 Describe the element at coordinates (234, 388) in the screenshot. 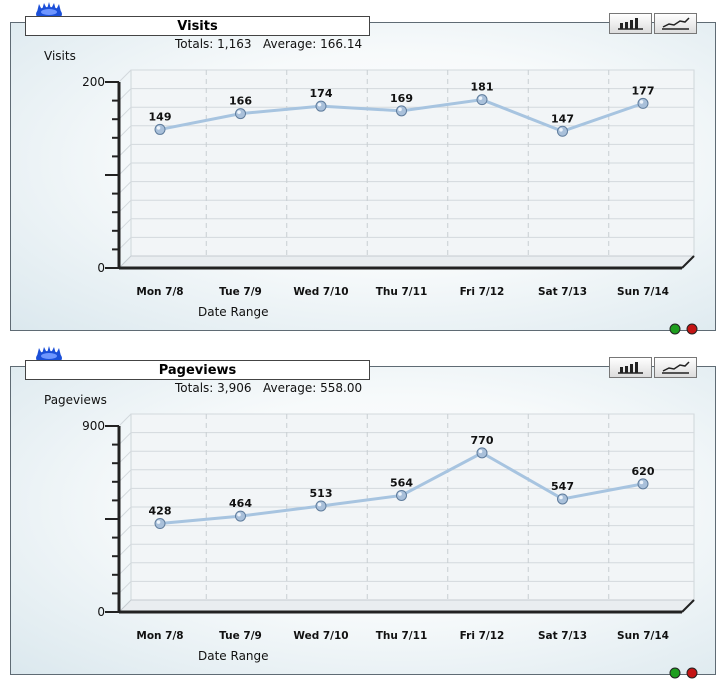

I see `totals-value: 3,906` at that location.